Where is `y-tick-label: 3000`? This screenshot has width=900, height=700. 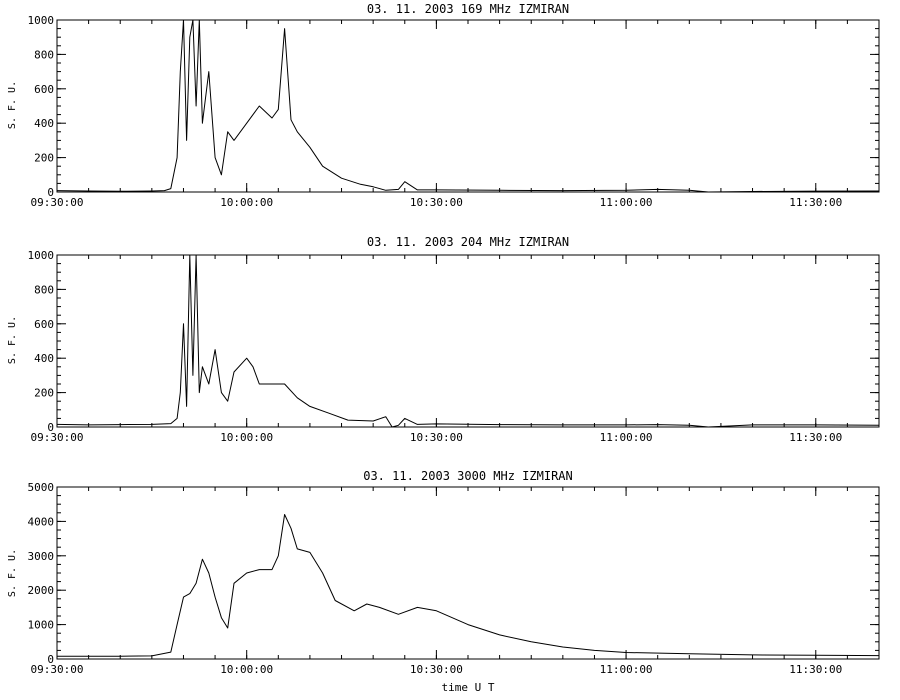
y-tick-label: 3000 is located at coordinates (41, 556).